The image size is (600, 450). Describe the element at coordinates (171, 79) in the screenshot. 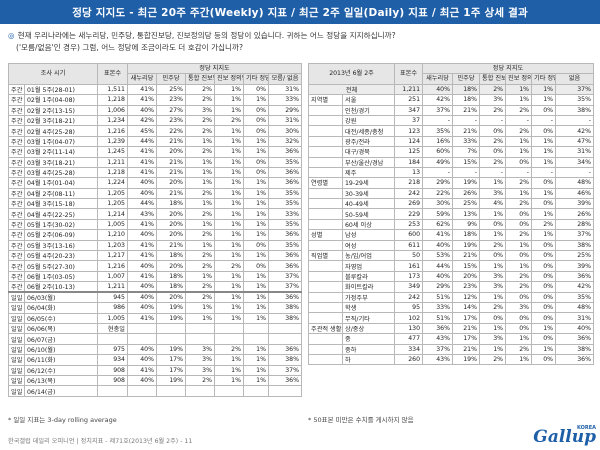

I see `column-header: 민주당` at that location.